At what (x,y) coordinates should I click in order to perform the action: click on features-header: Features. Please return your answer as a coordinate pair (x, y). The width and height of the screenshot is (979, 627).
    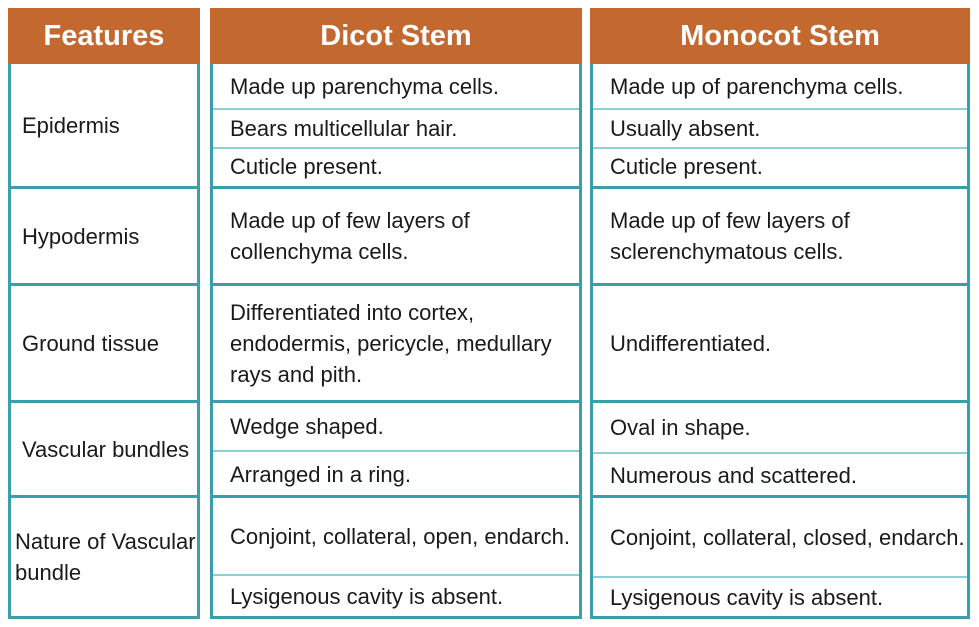
    Looking at the image, I should click on (104, 36).